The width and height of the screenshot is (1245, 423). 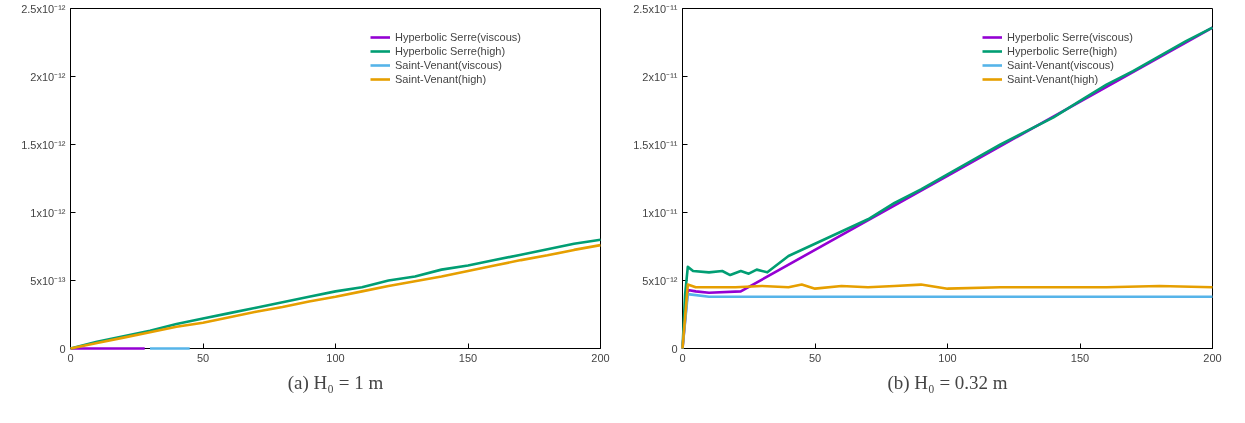 I want to click on y-tick-label: 2.5x10⁻¹¹, so click(x=655, y=8).